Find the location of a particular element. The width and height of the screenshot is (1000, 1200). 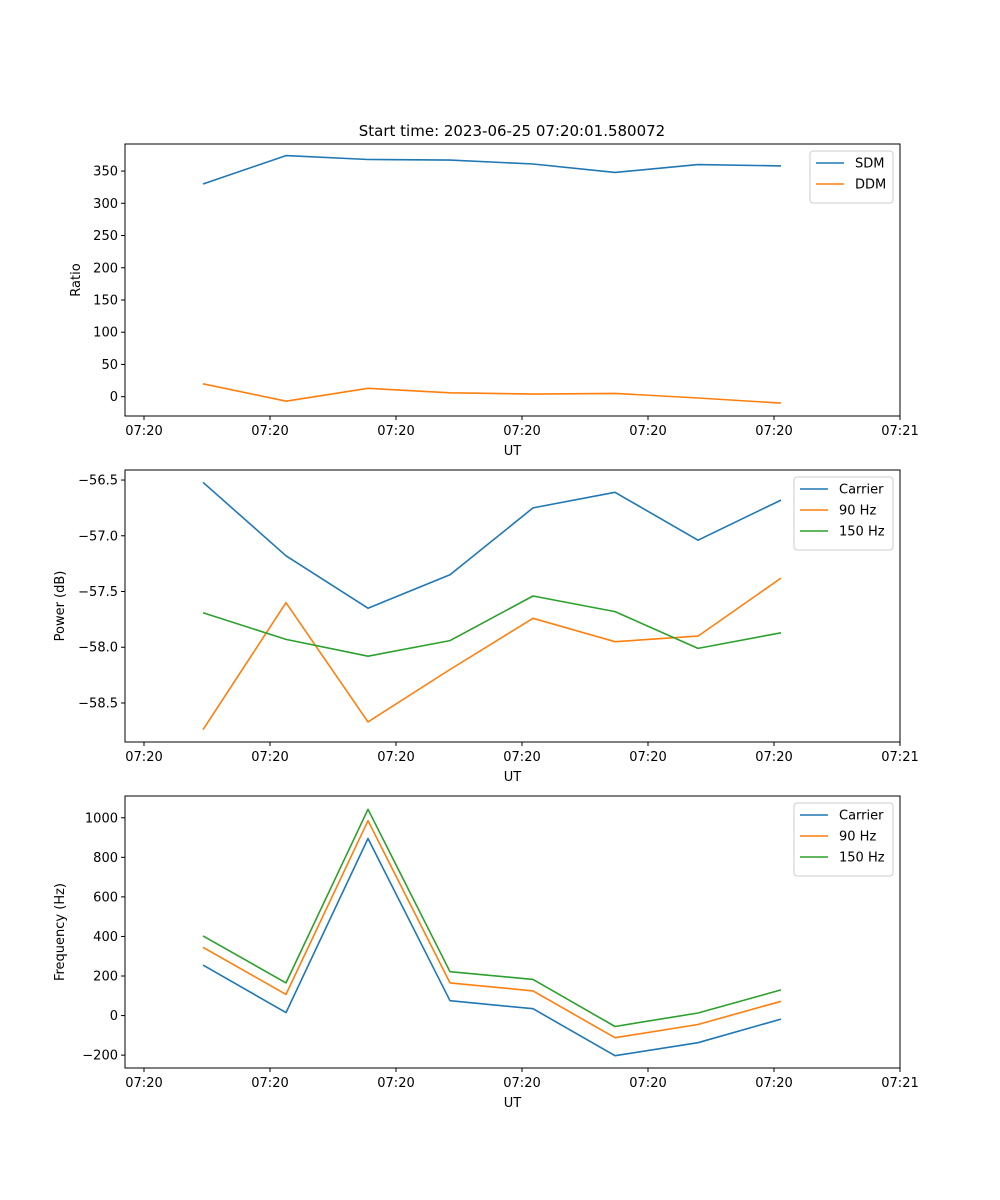

y-tick-label: 300 is located at coordinates (105, 204).